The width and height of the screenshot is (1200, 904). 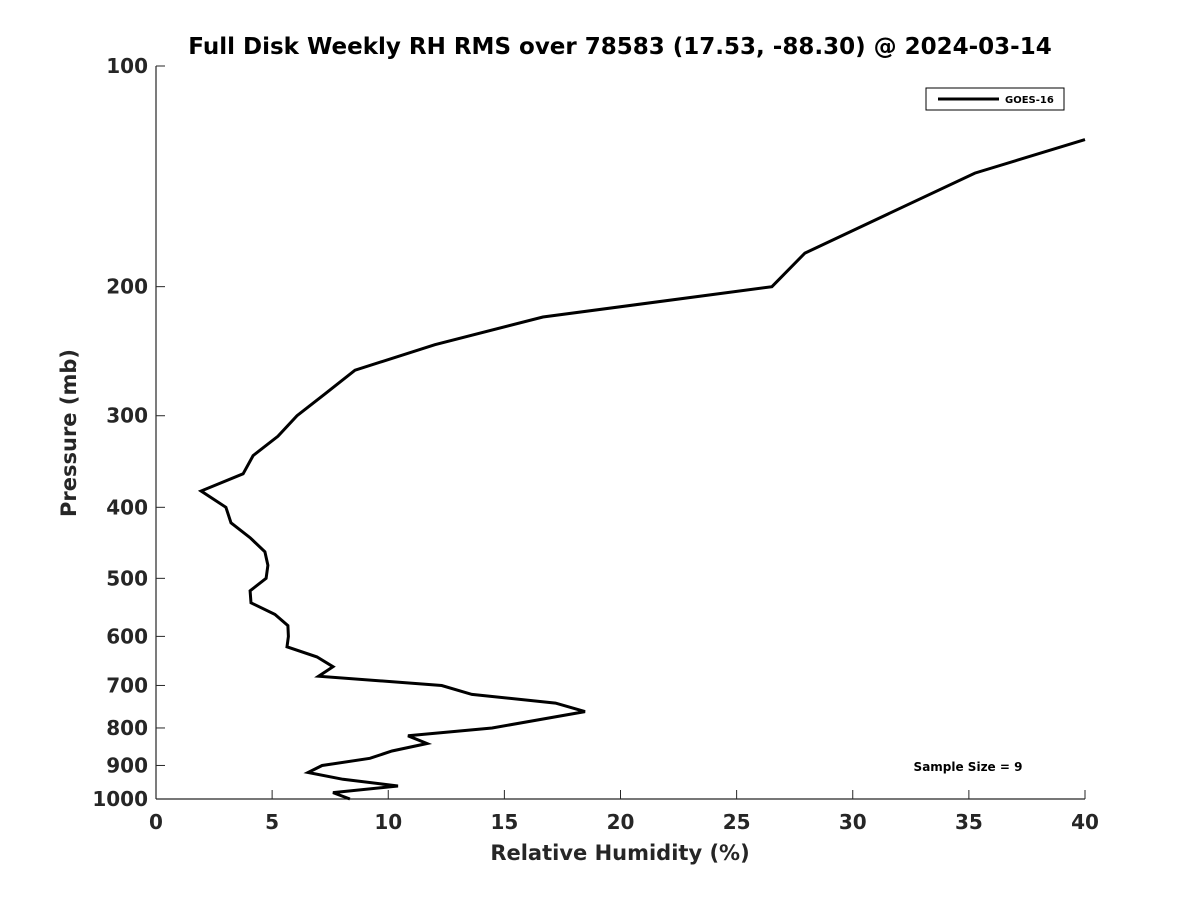 What do you see at coordinates (995, 99) in the screenshot?
I see `legend: GOES-16` at bounding box center [995, 99].